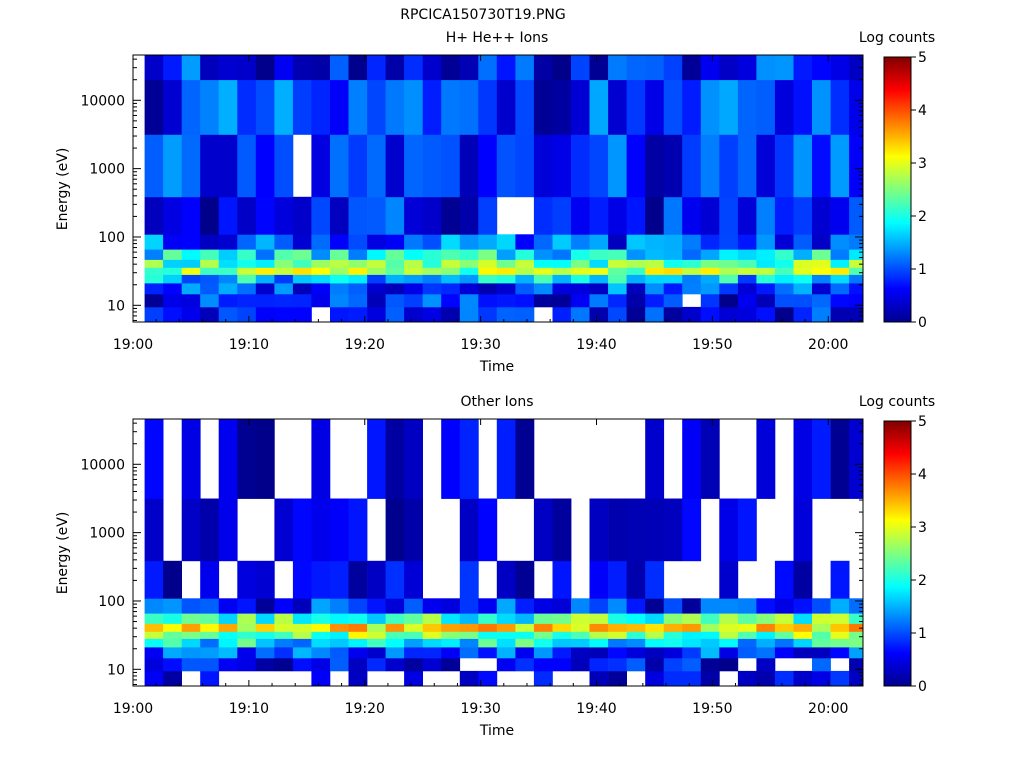 The width and height of the screenshot is (1024, 768). What do you see at coordinates (480, 345) in the screenshot?
I see `x-tick-label: 19:30` at bounding box center [480, 345].